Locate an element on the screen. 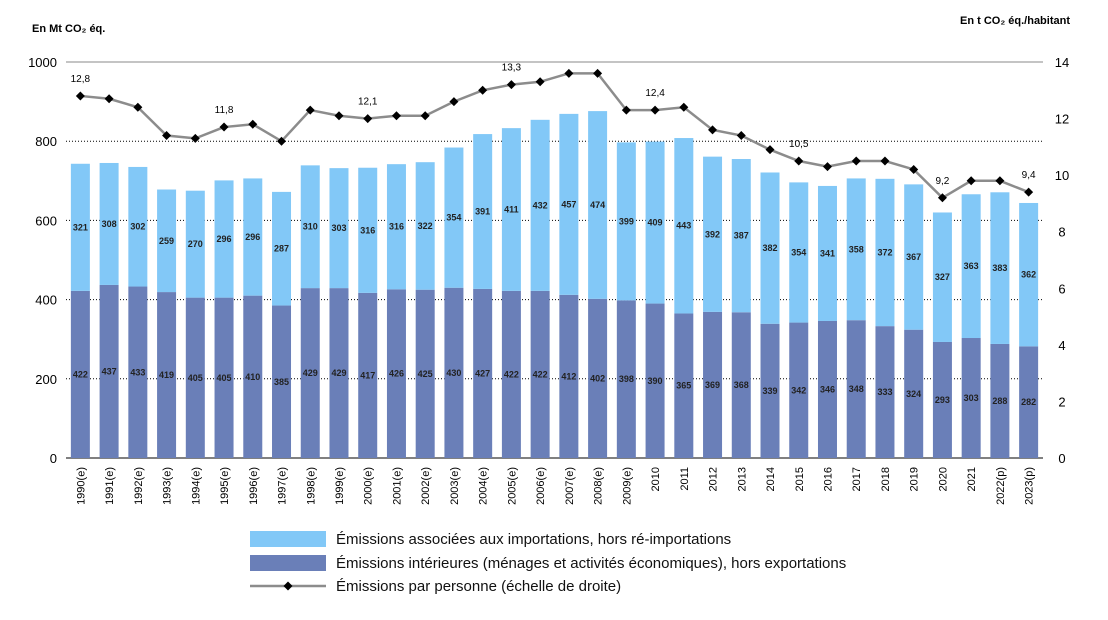 Image resolution: width=1108 pixels, height=620 pixels. bar-label-domestic: 410 is located at coordinates (252, 377).